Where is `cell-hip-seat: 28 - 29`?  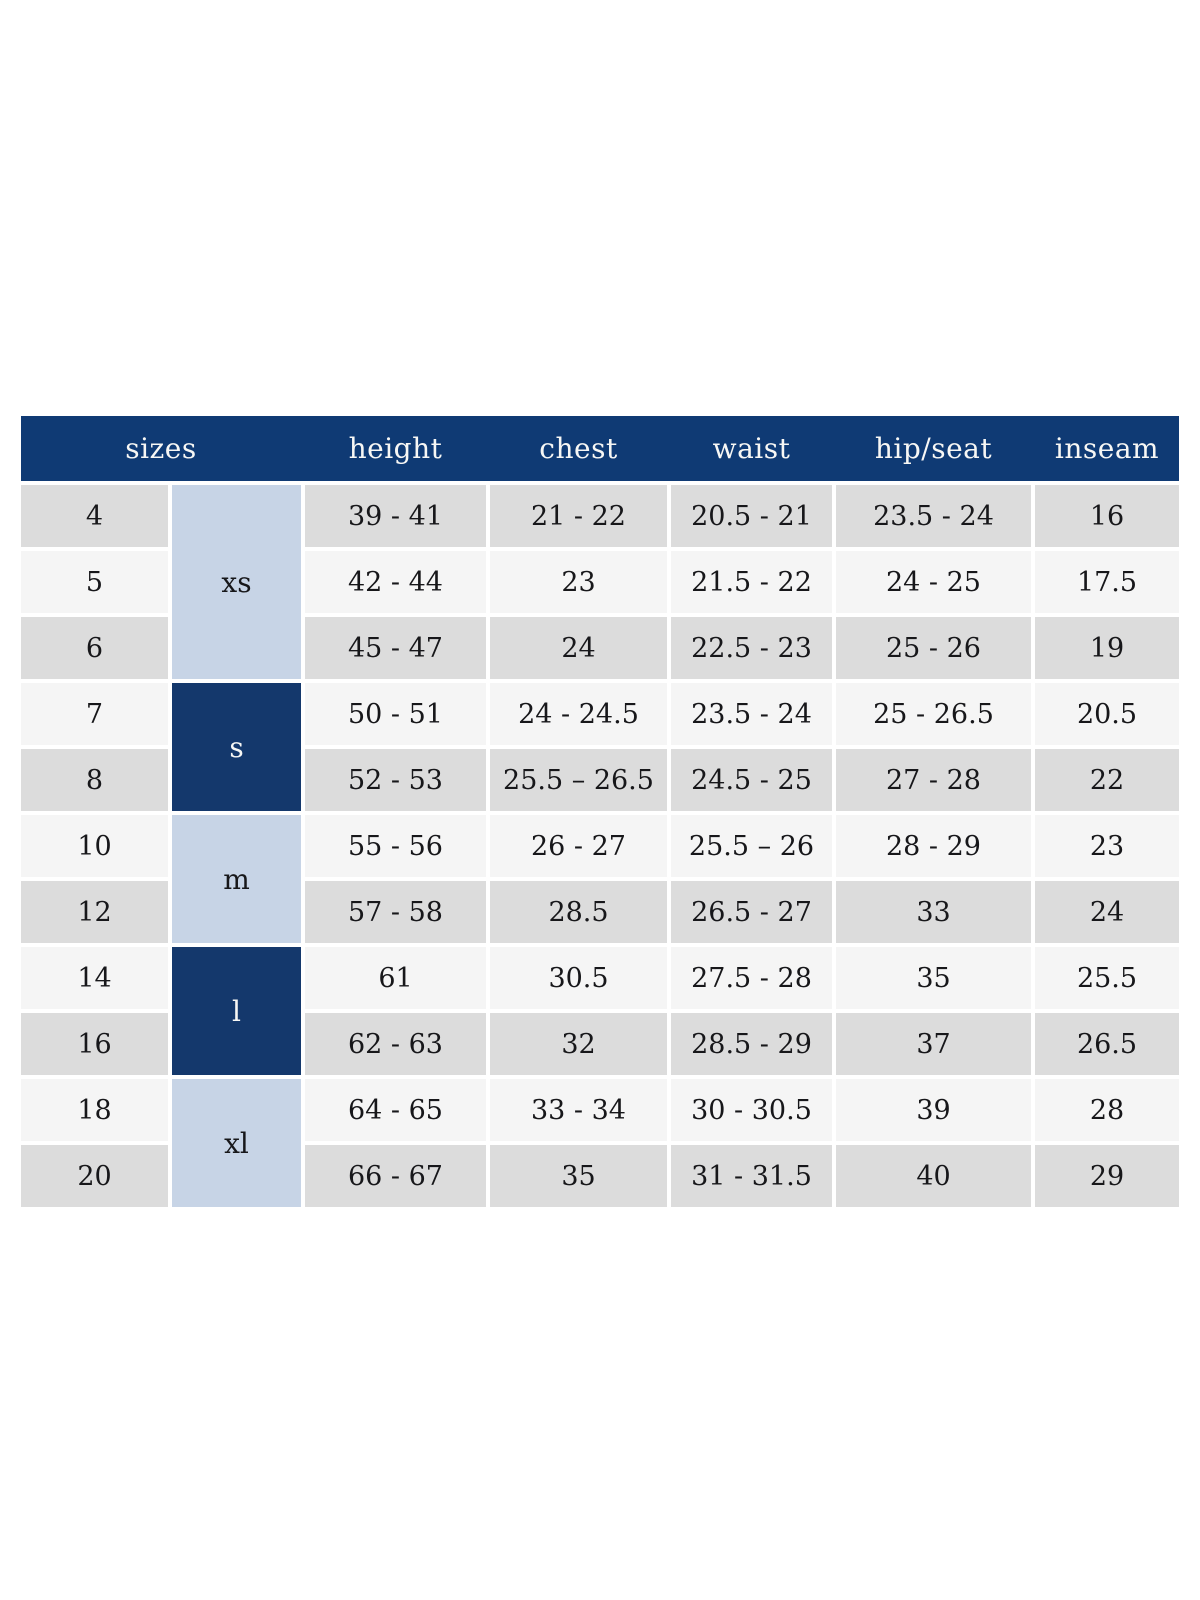 cell-hip-seat: 28 - 29 is located at coordinates (933, 846).